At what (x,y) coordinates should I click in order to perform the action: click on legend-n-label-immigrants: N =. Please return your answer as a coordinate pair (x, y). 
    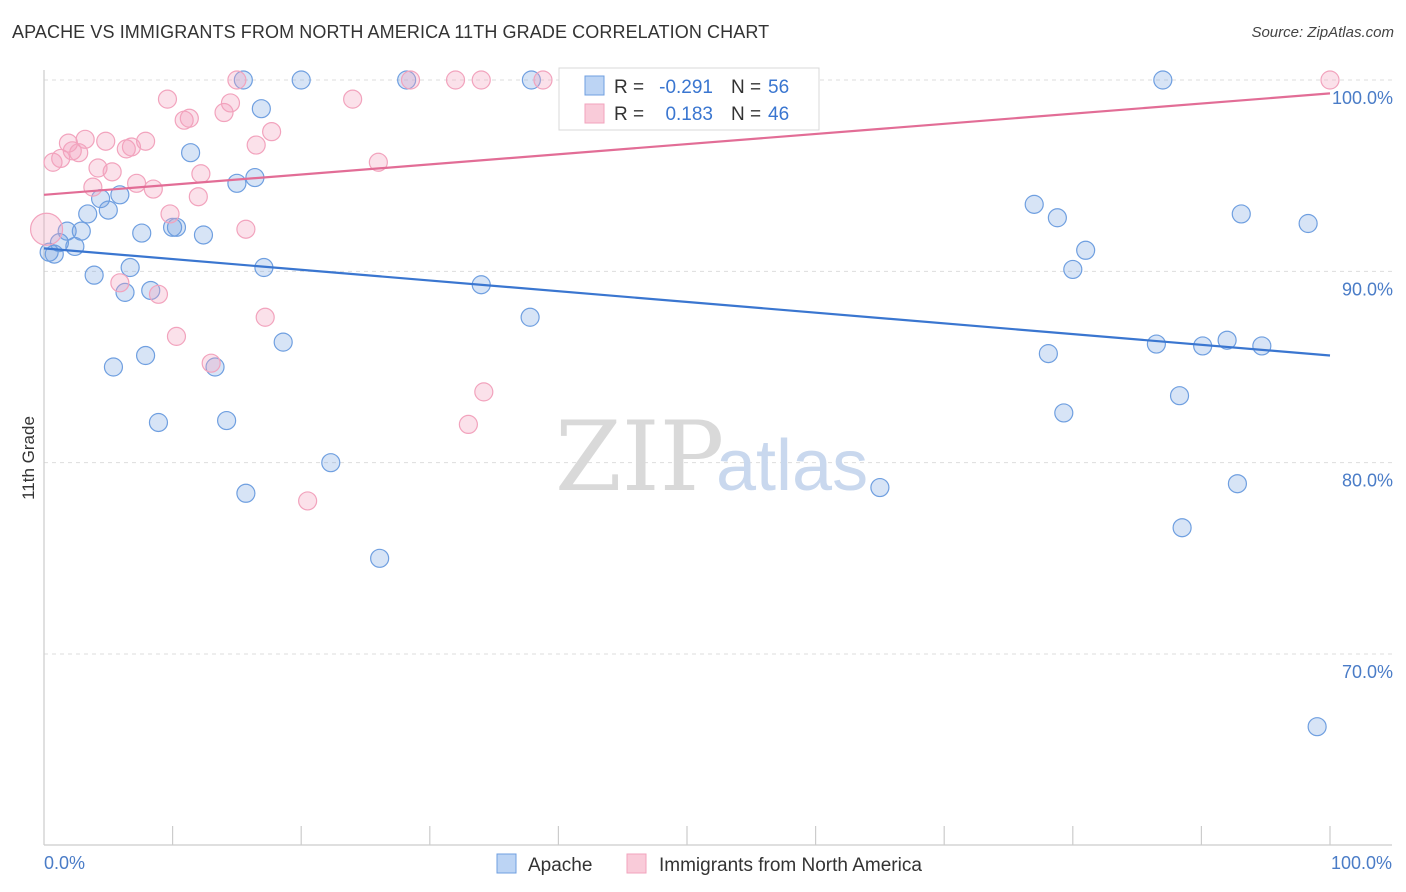
    Looking at the image, I should click on (746, 114).